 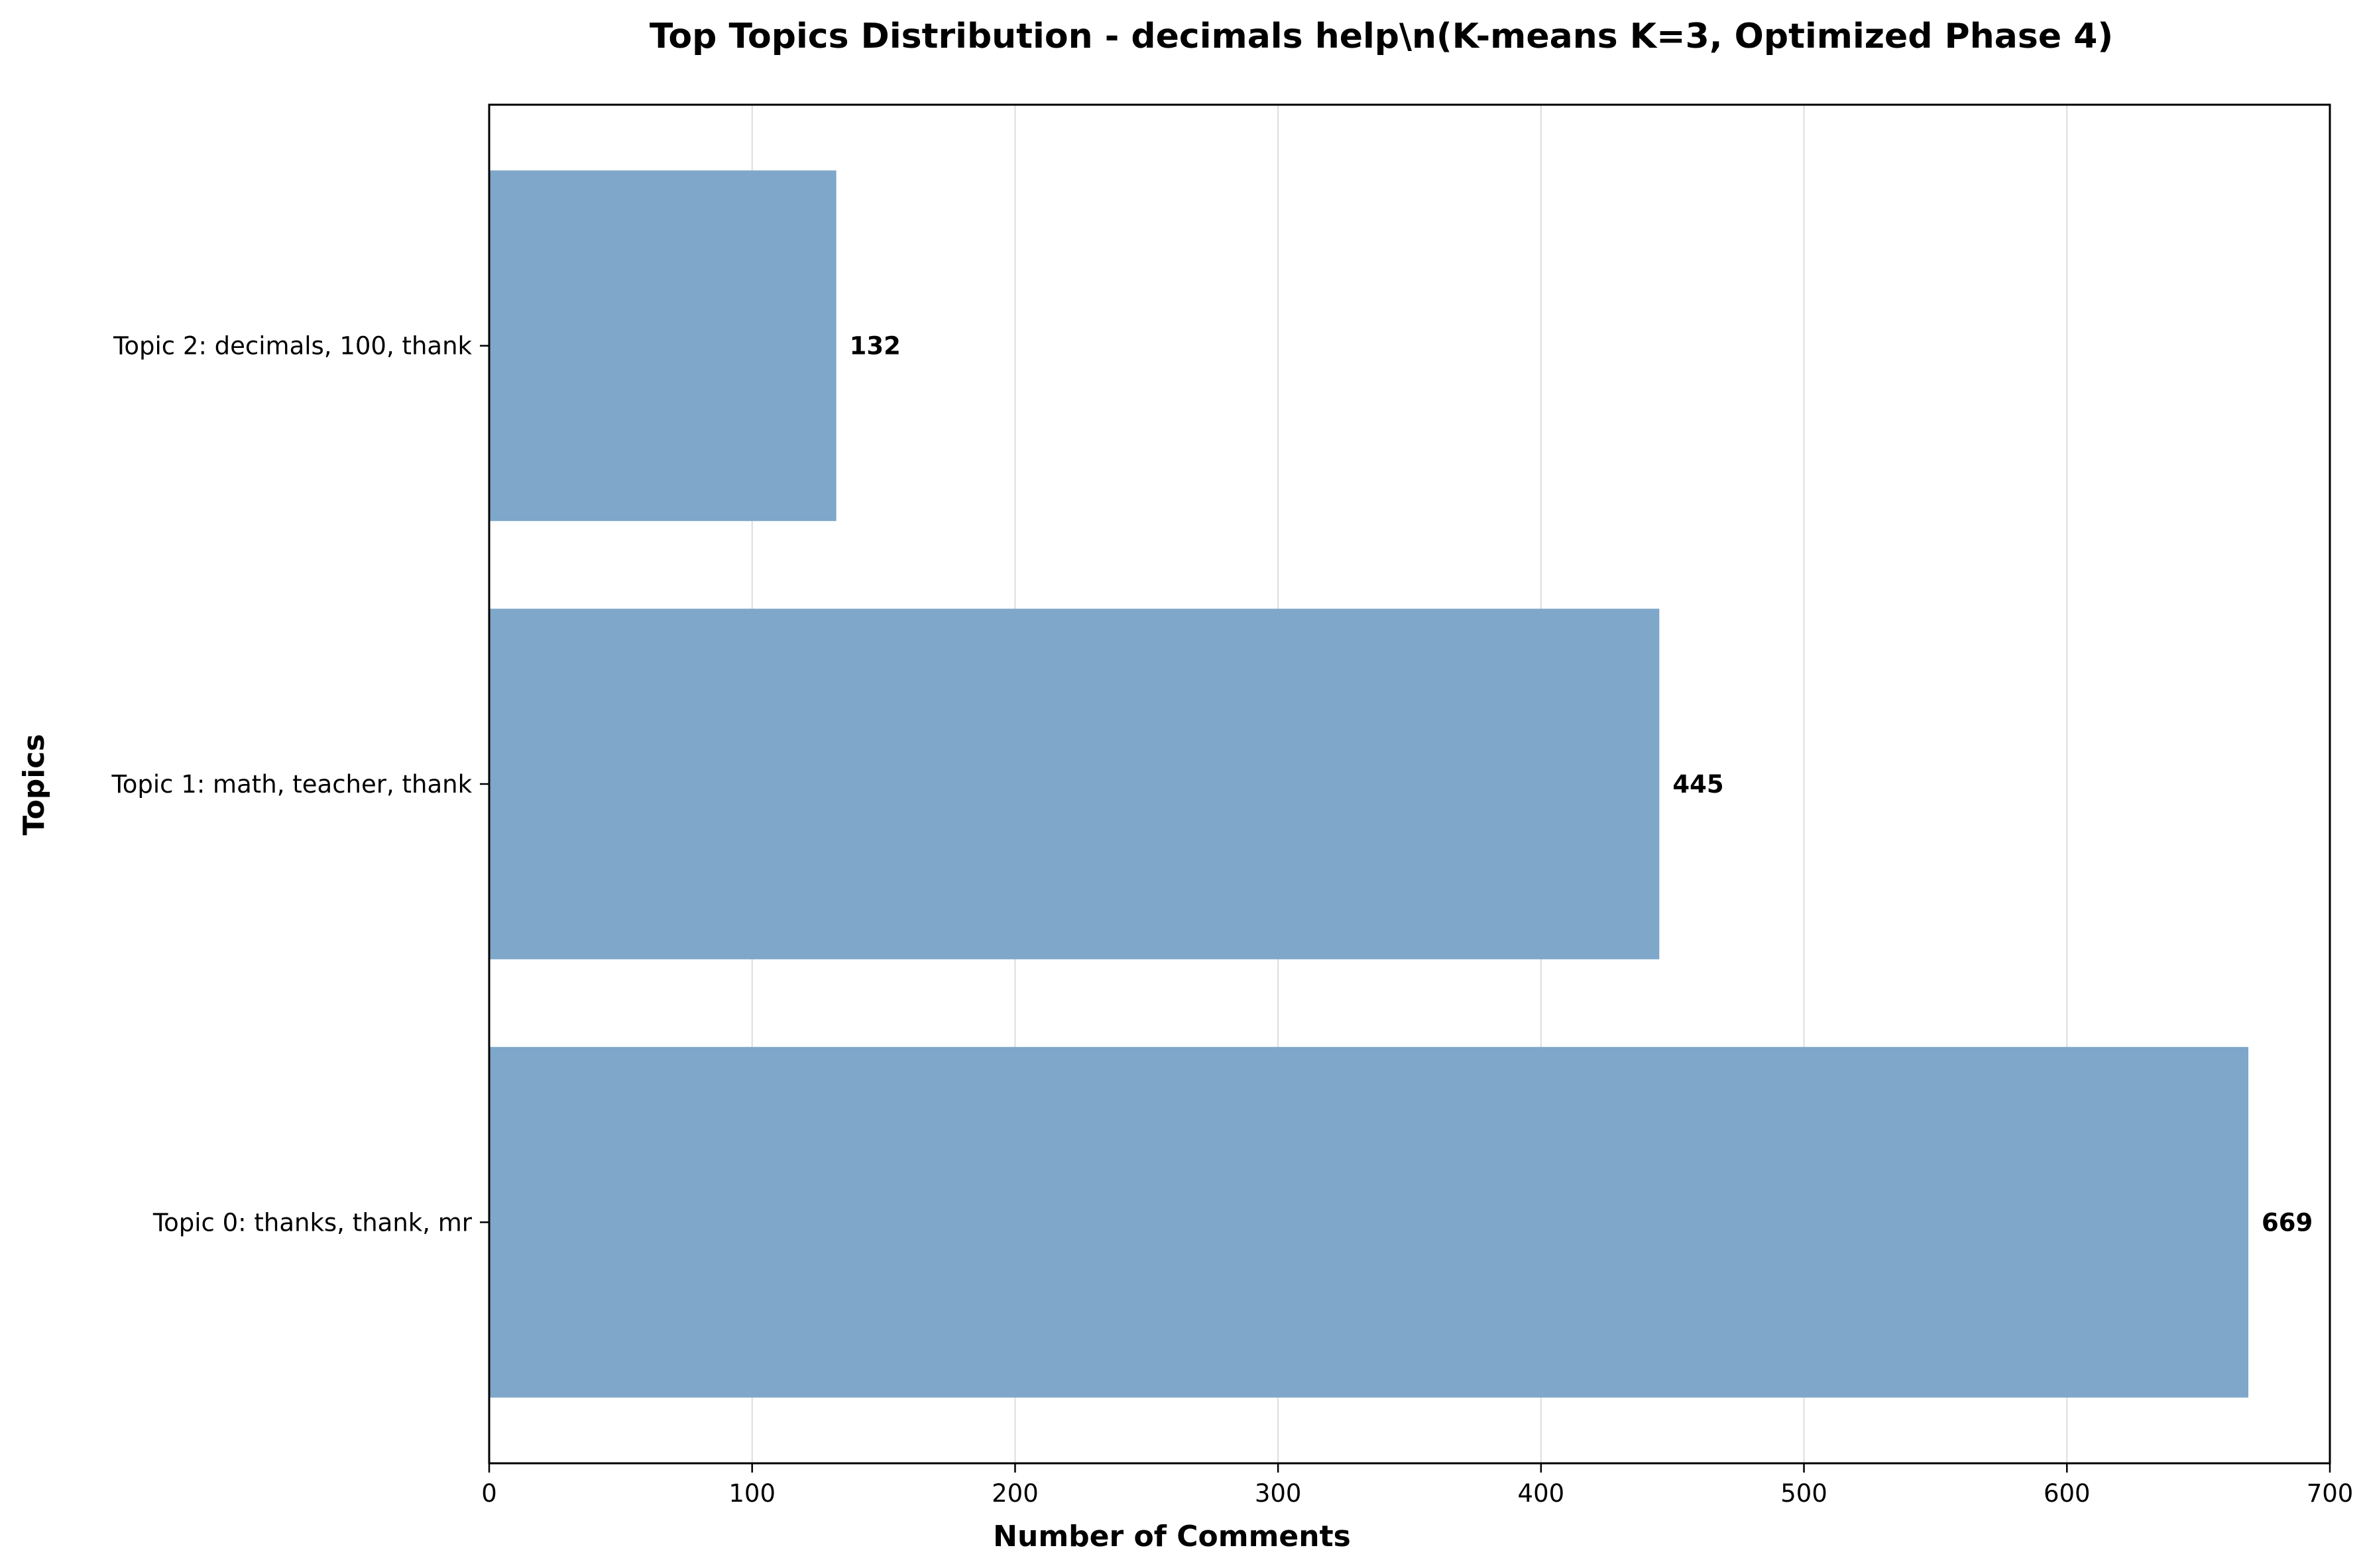 What do you see at coordinates (2330, 1494) in the screenshot?
I see `x-tick-label: 700` at bounding box center [2330, 1494].